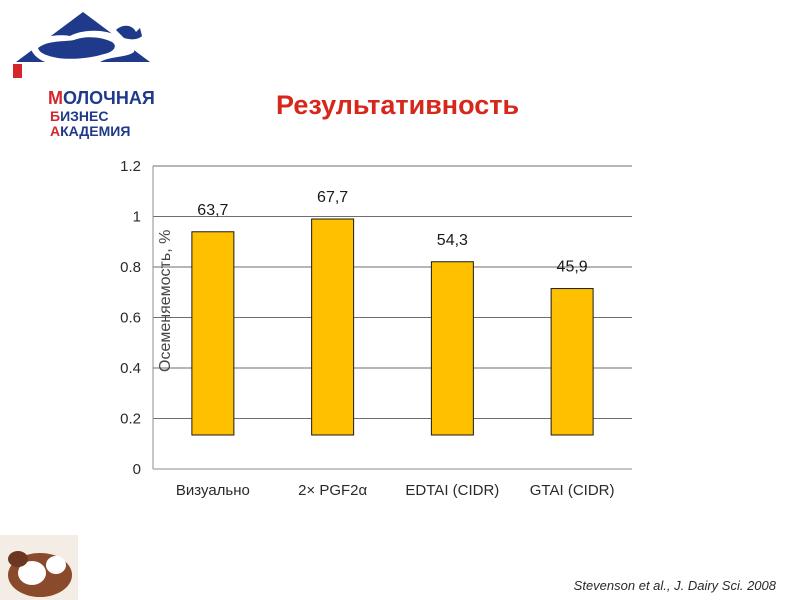  What do you see at coordinates (130, 419) in the screenshot?
I see `y-tick-label: 0.2` at bounding box center [130, 419].